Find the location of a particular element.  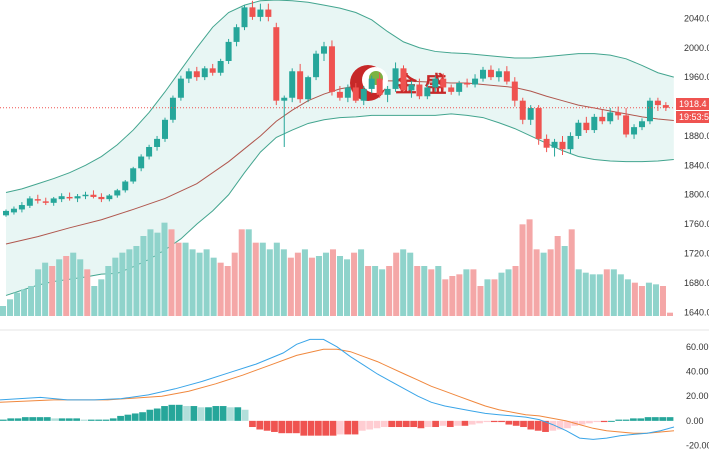

price-tick-label: 1640.00 is located at coordinates (696, 312).